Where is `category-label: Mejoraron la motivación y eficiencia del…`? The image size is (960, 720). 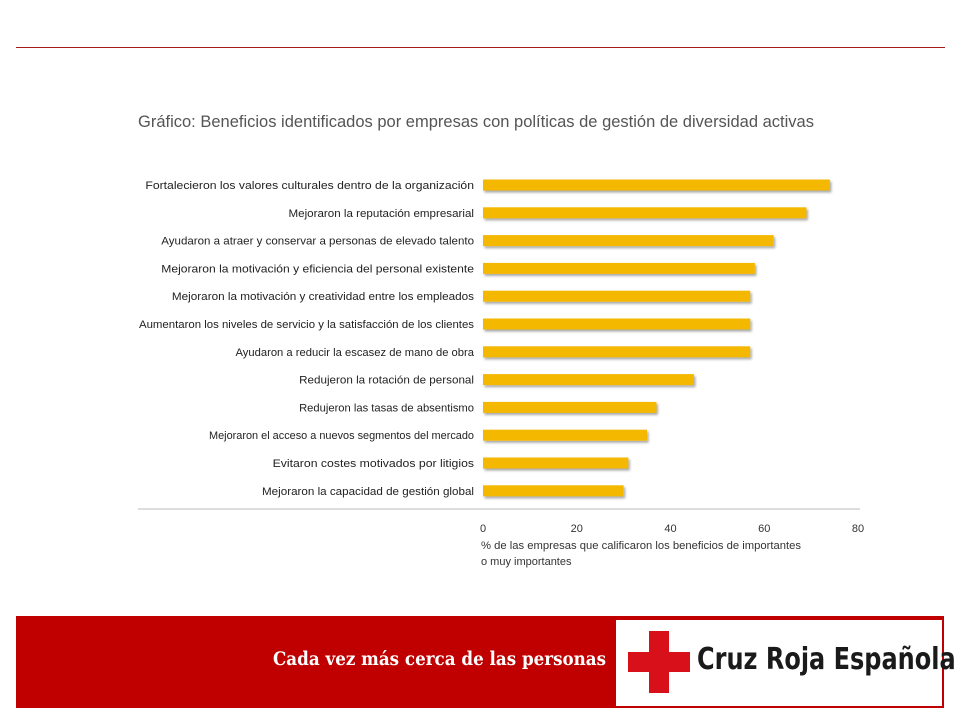
category-label: Mejoraron la motivación y eficiencia del… is located at coordinates (317, 269).